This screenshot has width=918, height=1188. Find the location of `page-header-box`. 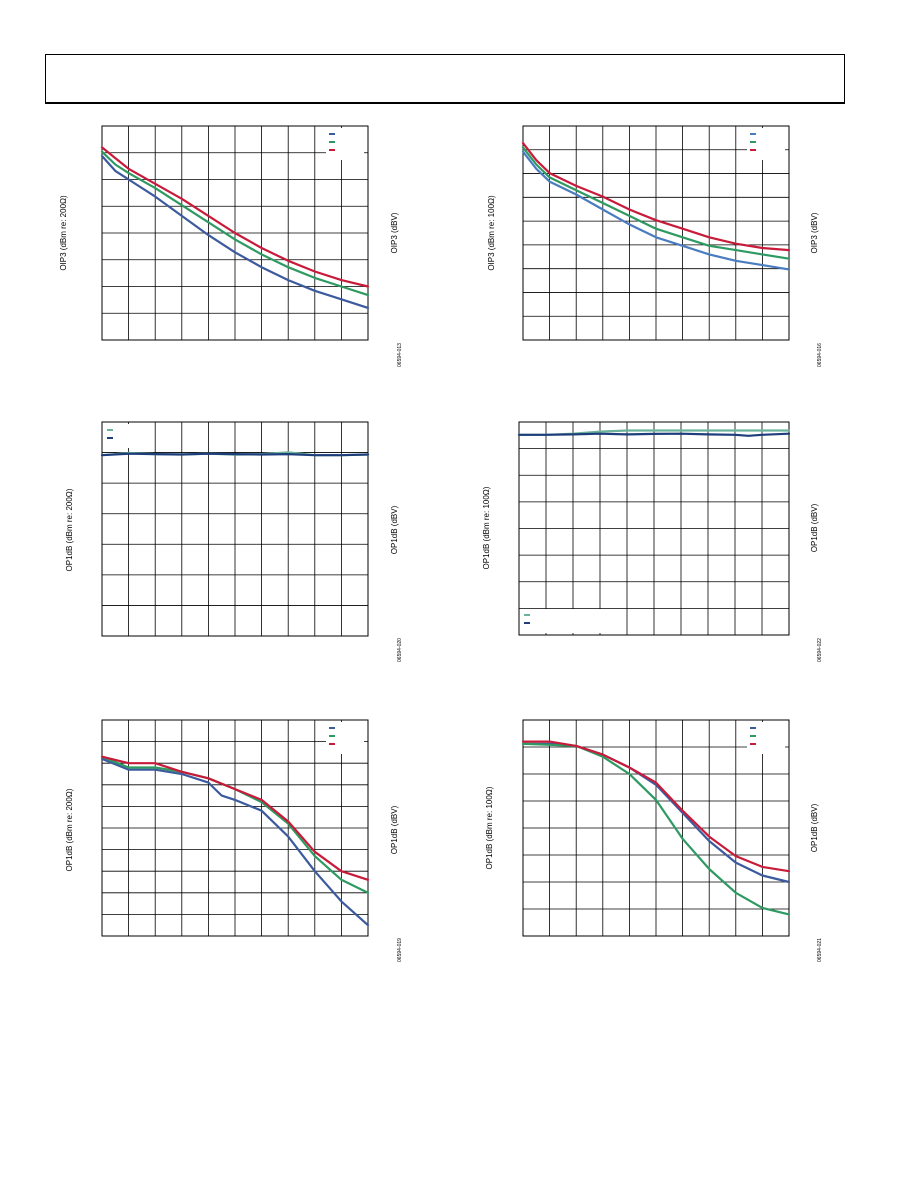

page-header-box is located at coordinates (445, 79).